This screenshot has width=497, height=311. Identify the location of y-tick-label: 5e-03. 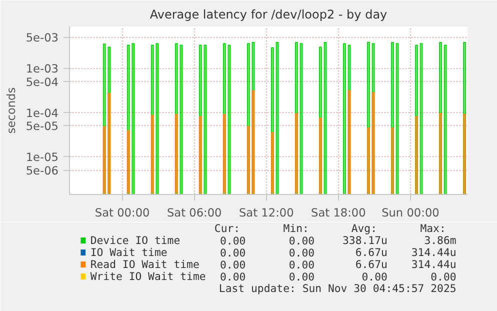
(42, 37).